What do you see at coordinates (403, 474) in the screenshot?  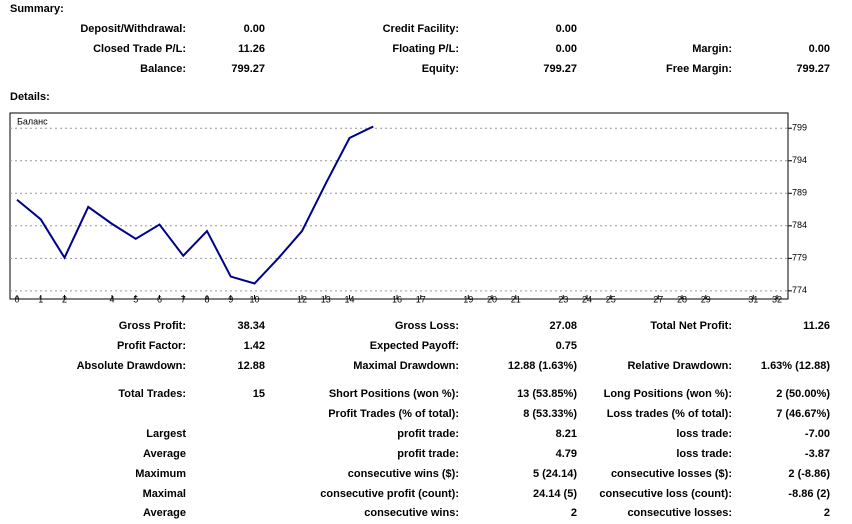 I see `label: consecutive wins ($):` at bounding box center [403, 474].